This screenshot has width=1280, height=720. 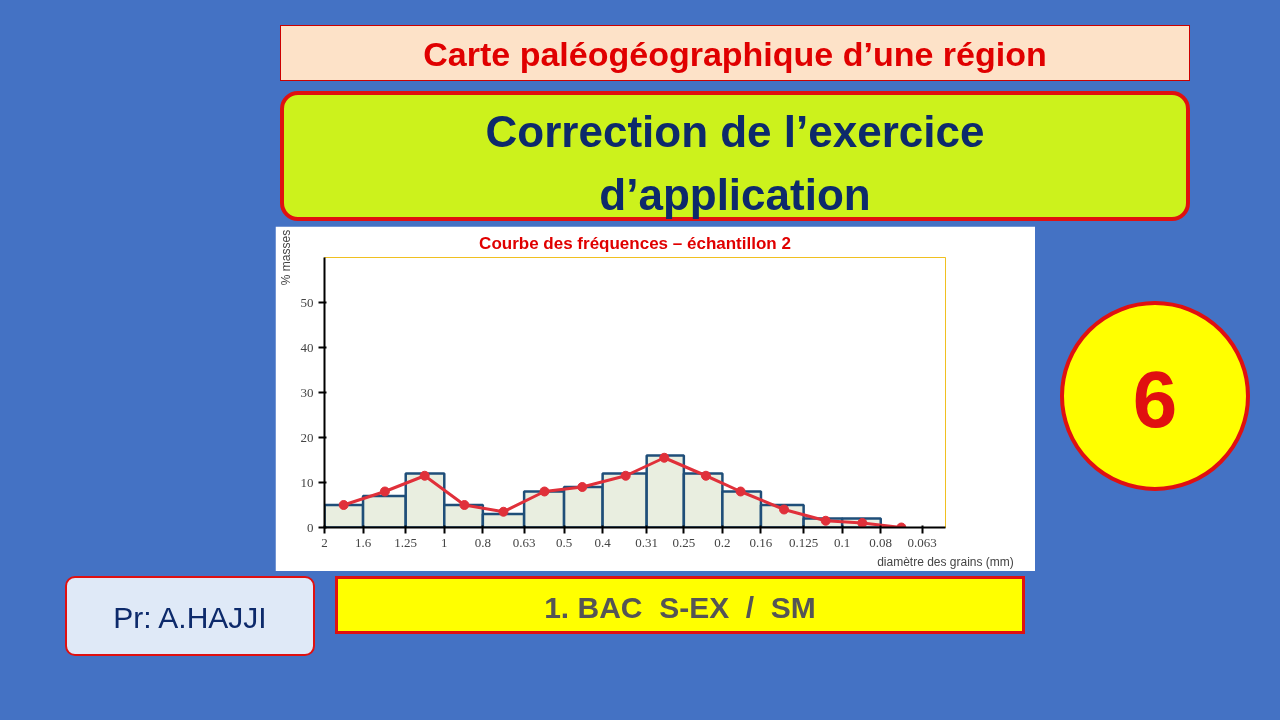 I want to click on chart-title: Courbe des fréquences – échantillon 2, so click(x=635, y=243).